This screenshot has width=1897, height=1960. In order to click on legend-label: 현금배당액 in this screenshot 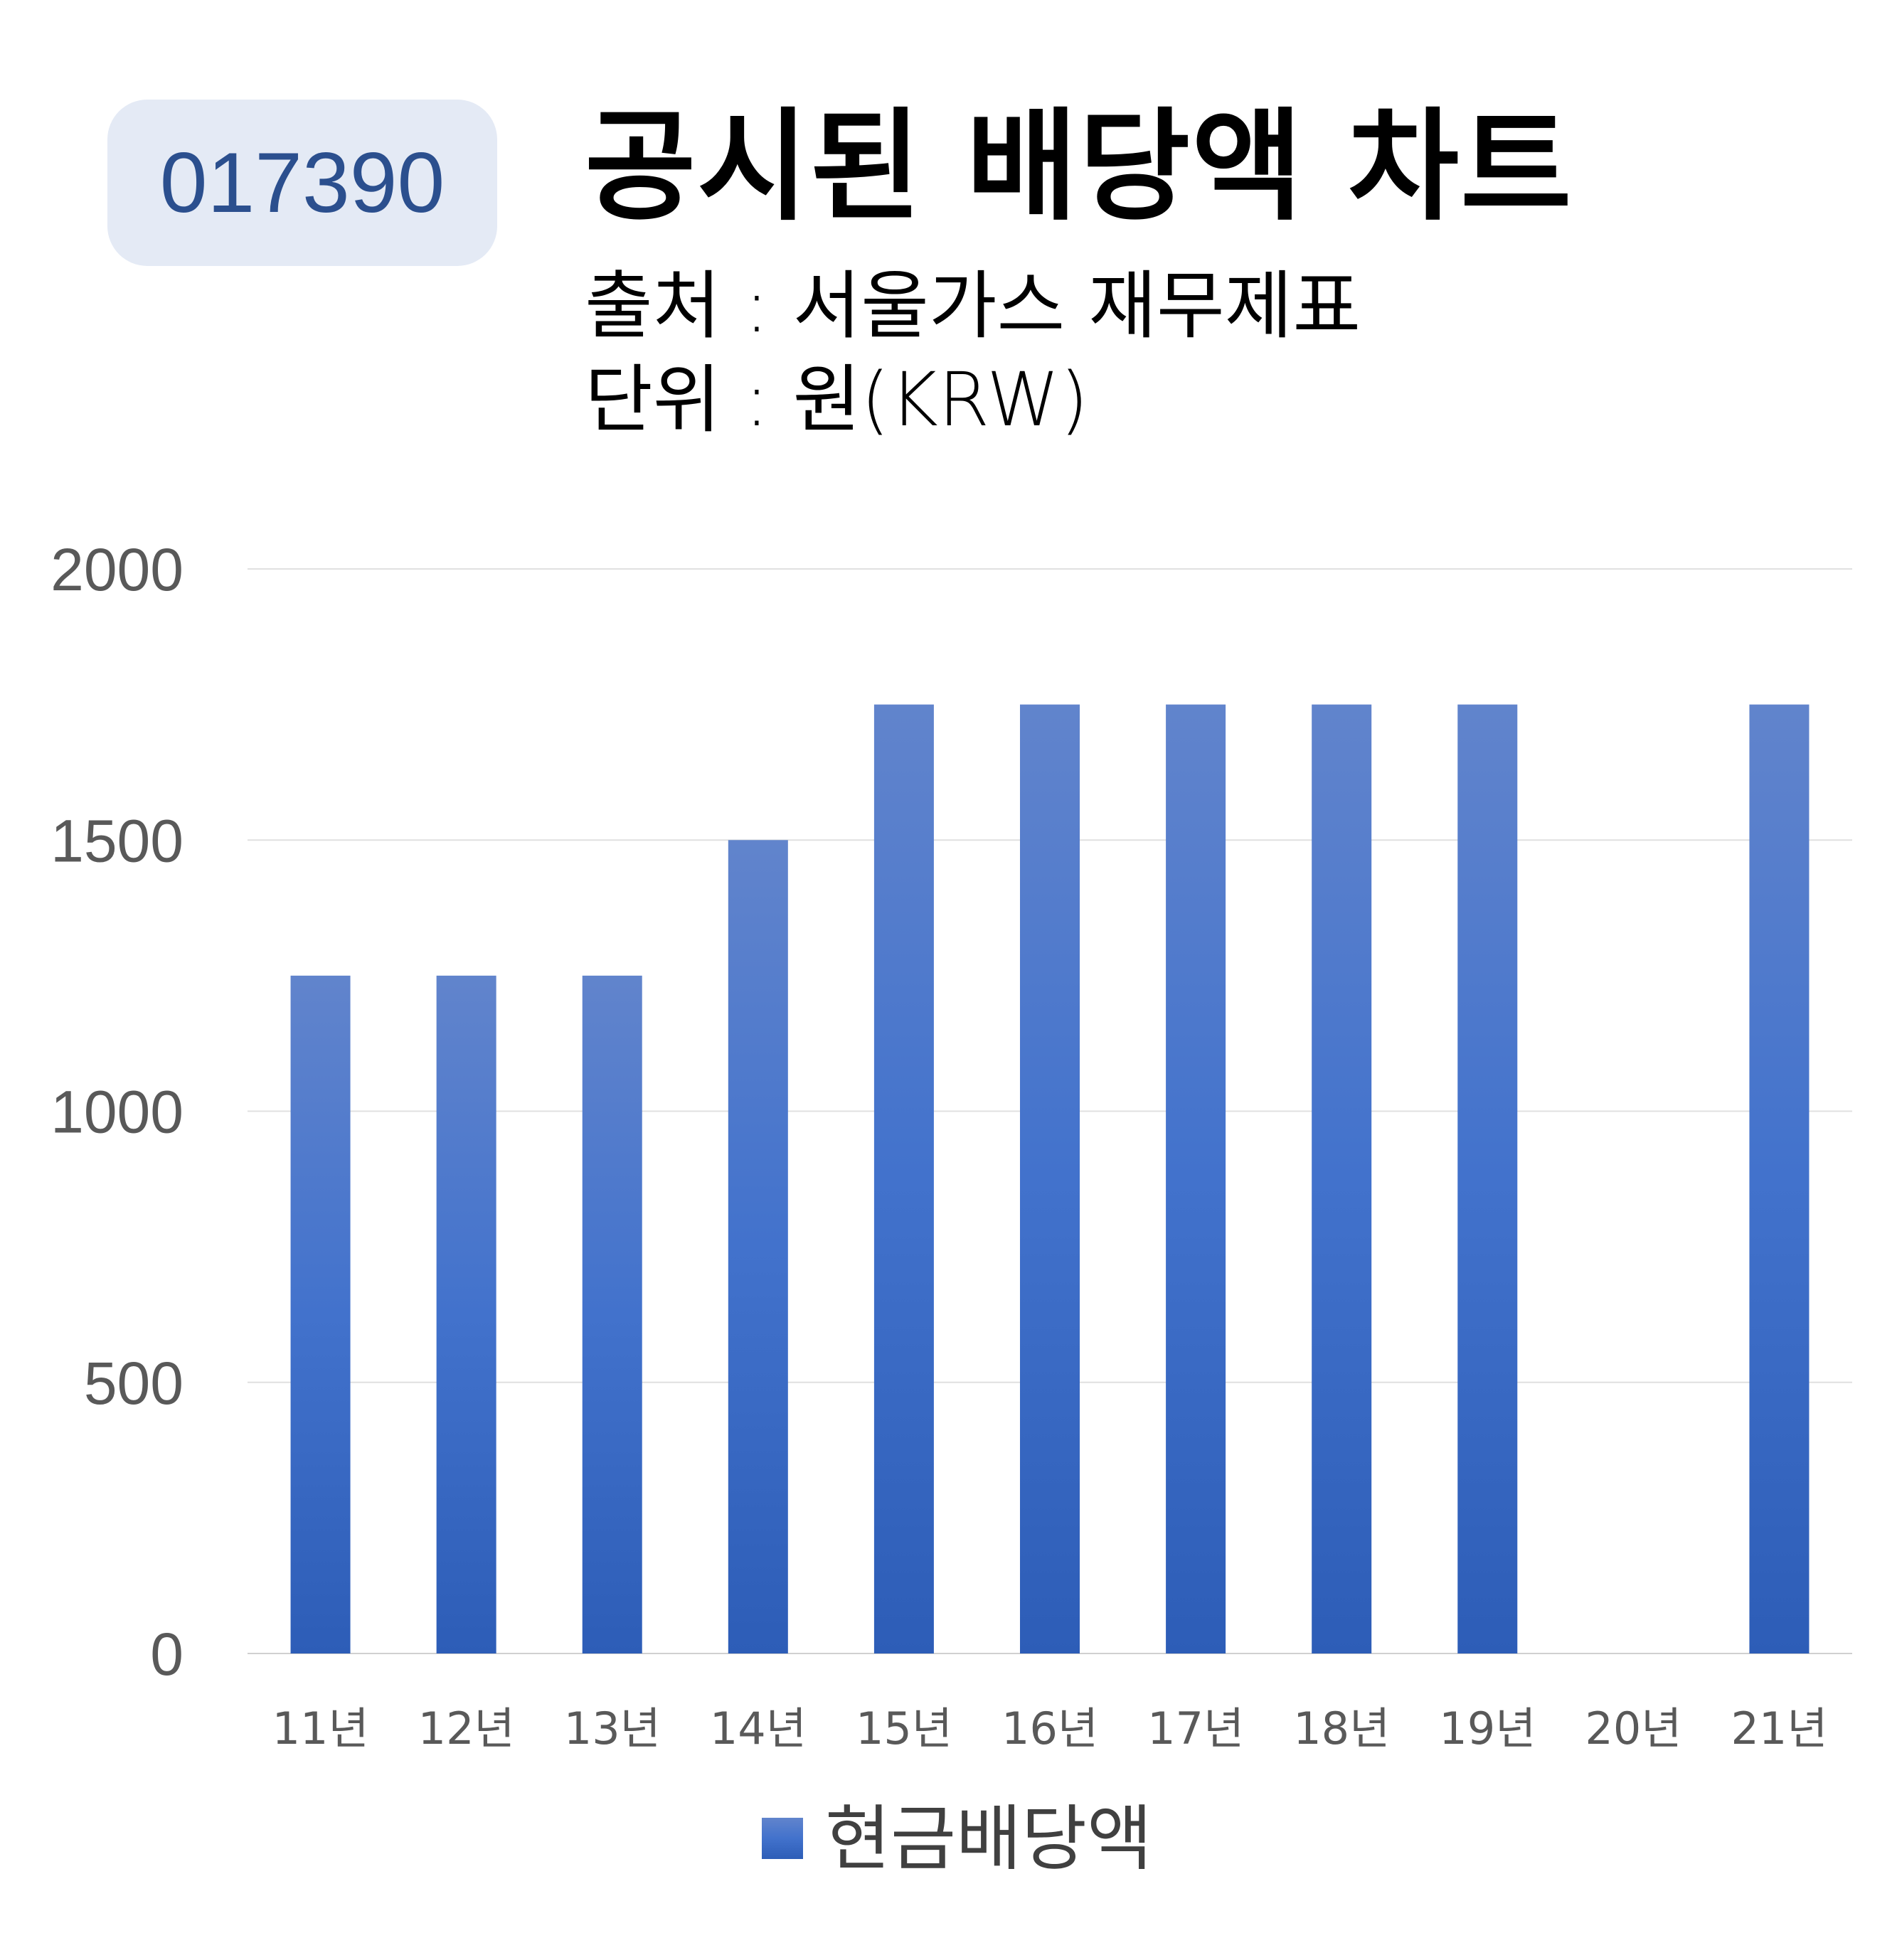, I will do `click(989, 1838)`.